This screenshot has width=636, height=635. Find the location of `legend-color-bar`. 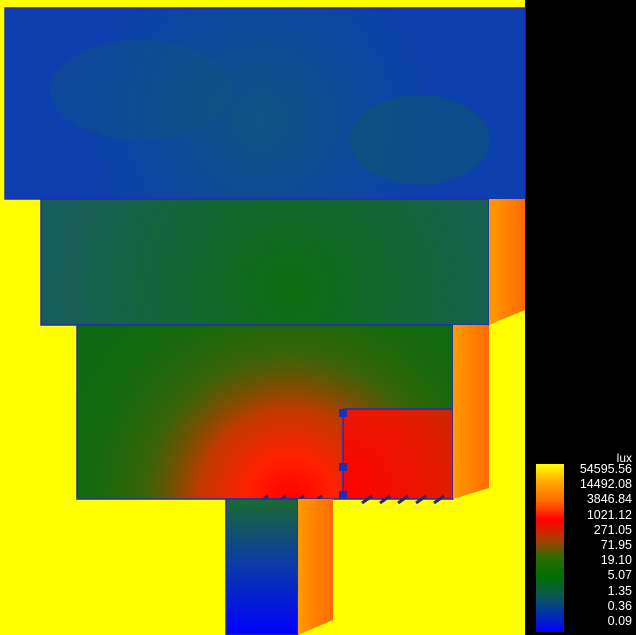

legend-color-bar is located at coordinates (550, 548).